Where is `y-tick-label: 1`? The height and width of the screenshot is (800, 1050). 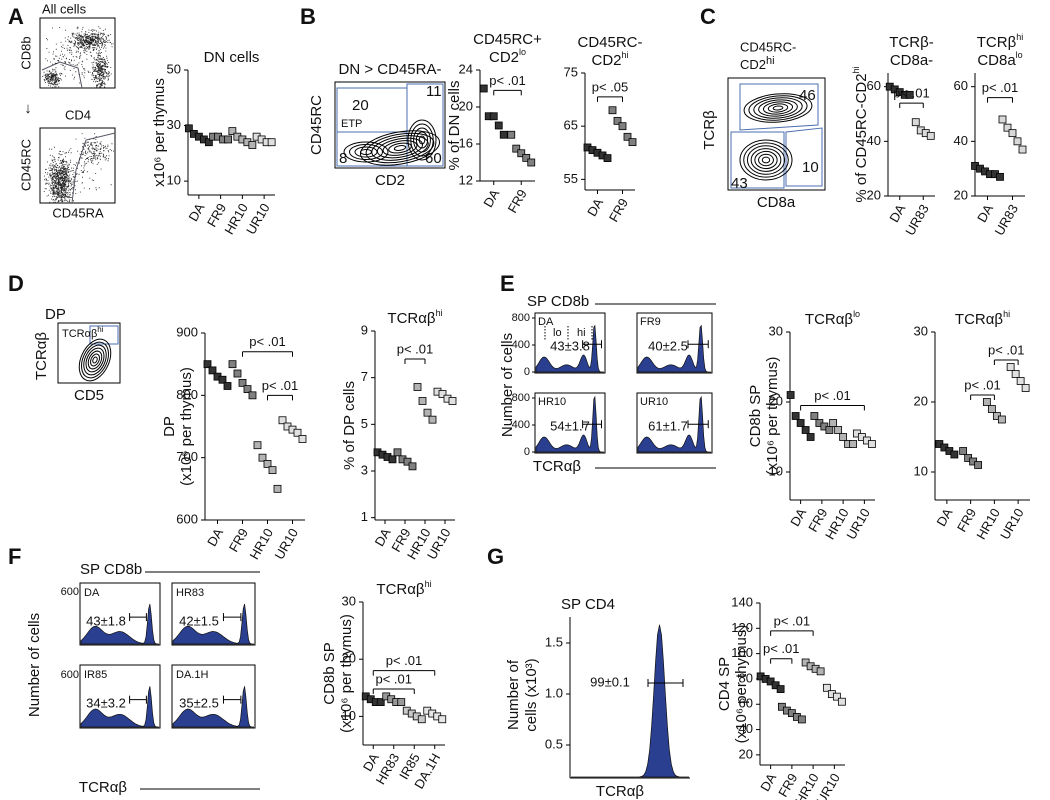 y-tick-label: 1 is located at coordinates (364, 516).